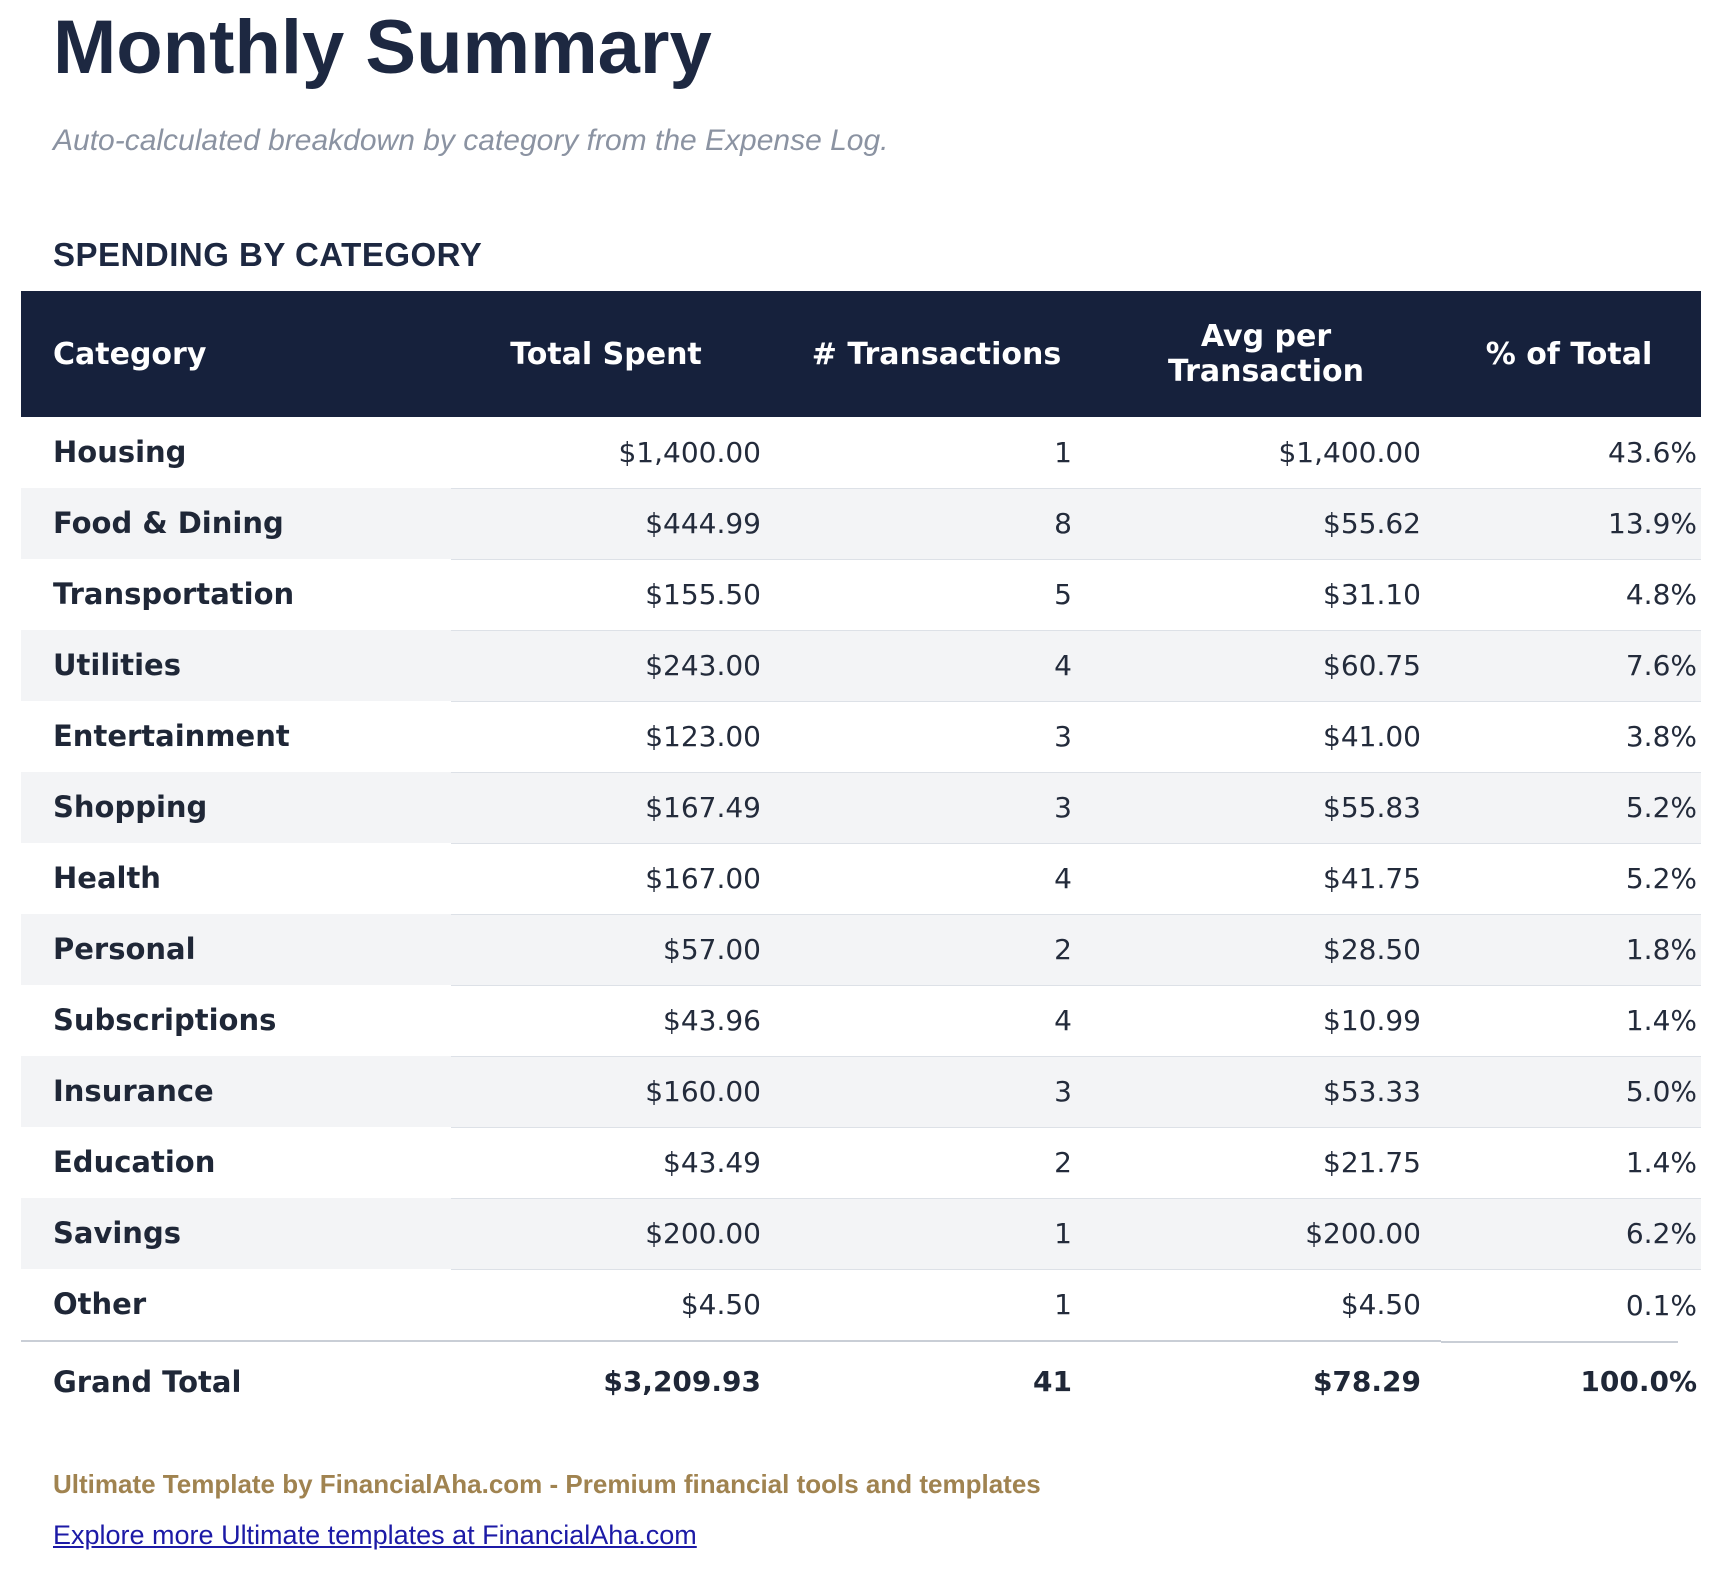 The height and width of the screenshot is (1571, 1720). Describe the element at coordinates (1571, 1091) in the screenshot. I see `cell-pct: 5.0%` at that location.